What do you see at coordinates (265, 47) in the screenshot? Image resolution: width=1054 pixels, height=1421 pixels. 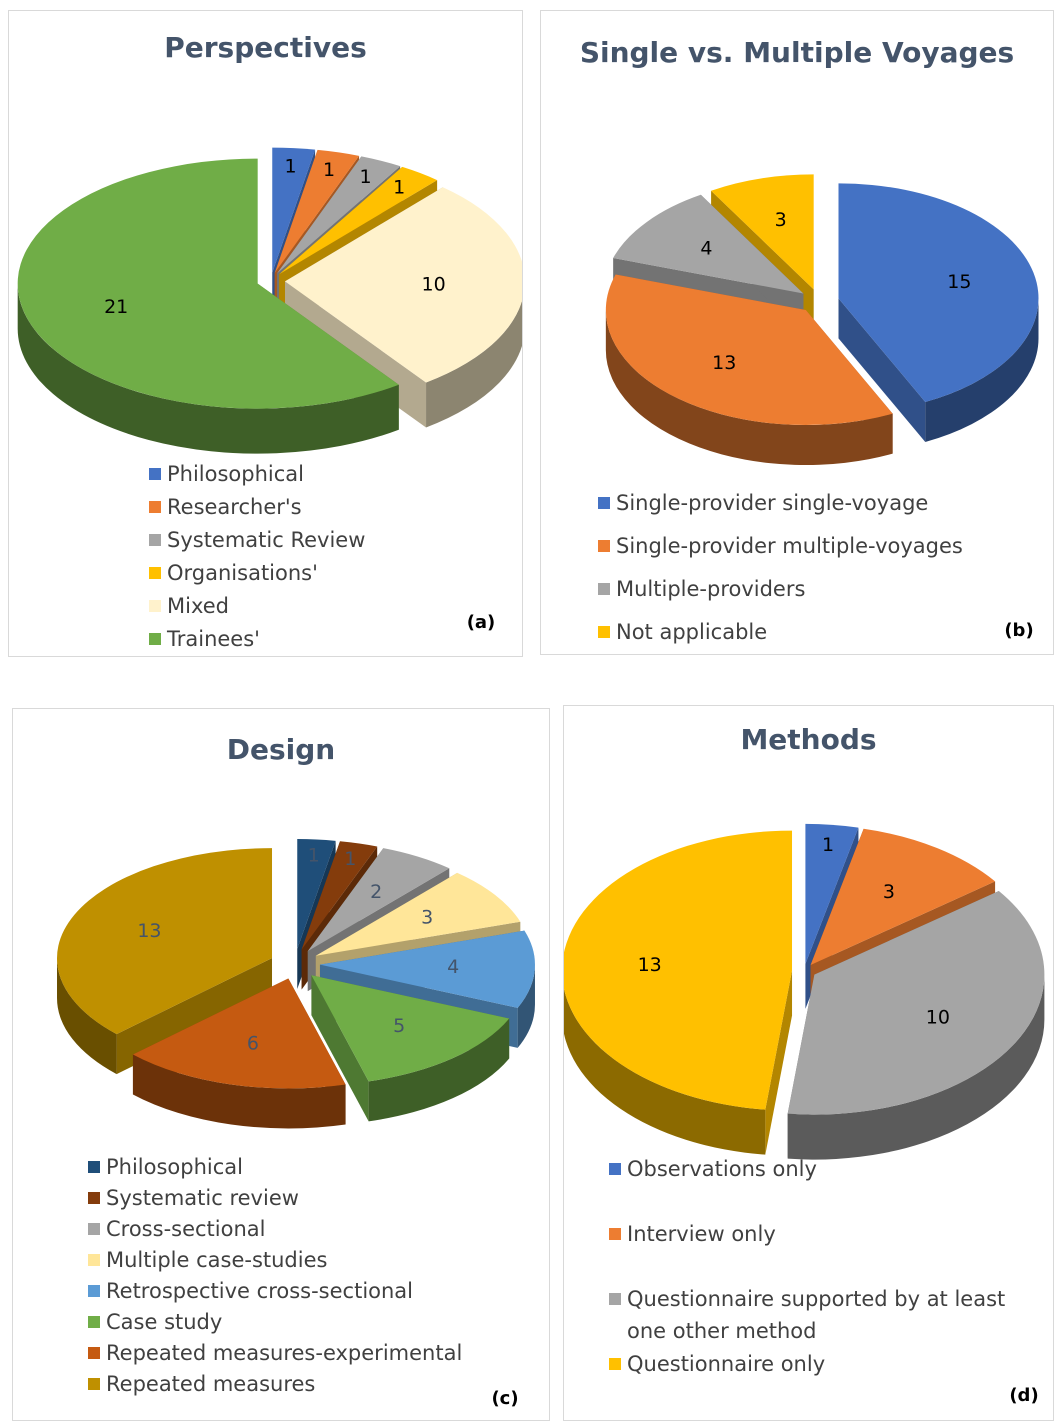 I see `chart-title: Perspectives` at bounding box center [265, 47].